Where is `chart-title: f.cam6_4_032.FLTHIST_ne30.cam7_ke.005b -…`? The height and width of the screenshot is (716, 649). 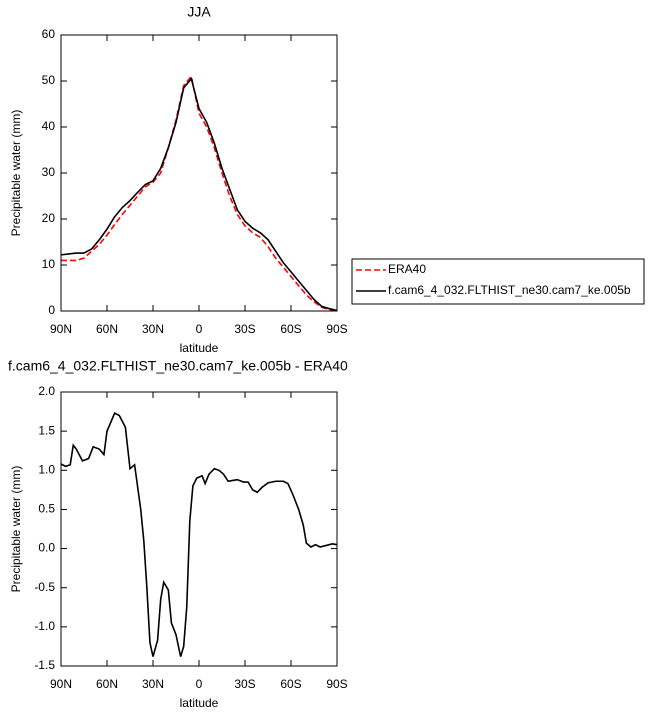 chart-title: f.cam6_4_032.FLTHIST_ne30.cam7_ke.005b -… is located at coordinates (178, 366).